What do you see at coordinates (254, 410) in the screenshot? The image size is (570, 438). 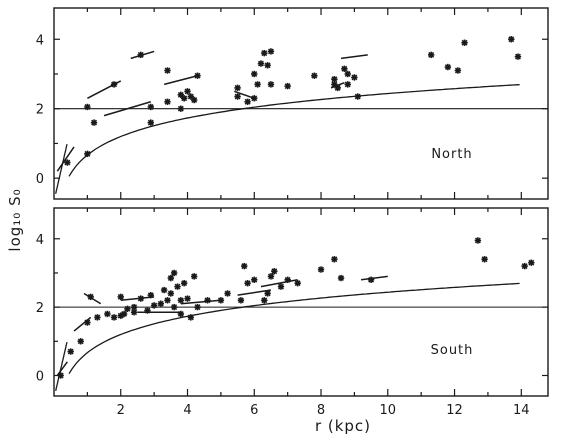 I see `x-tick-label: 6` at bounding box center [254, 410].